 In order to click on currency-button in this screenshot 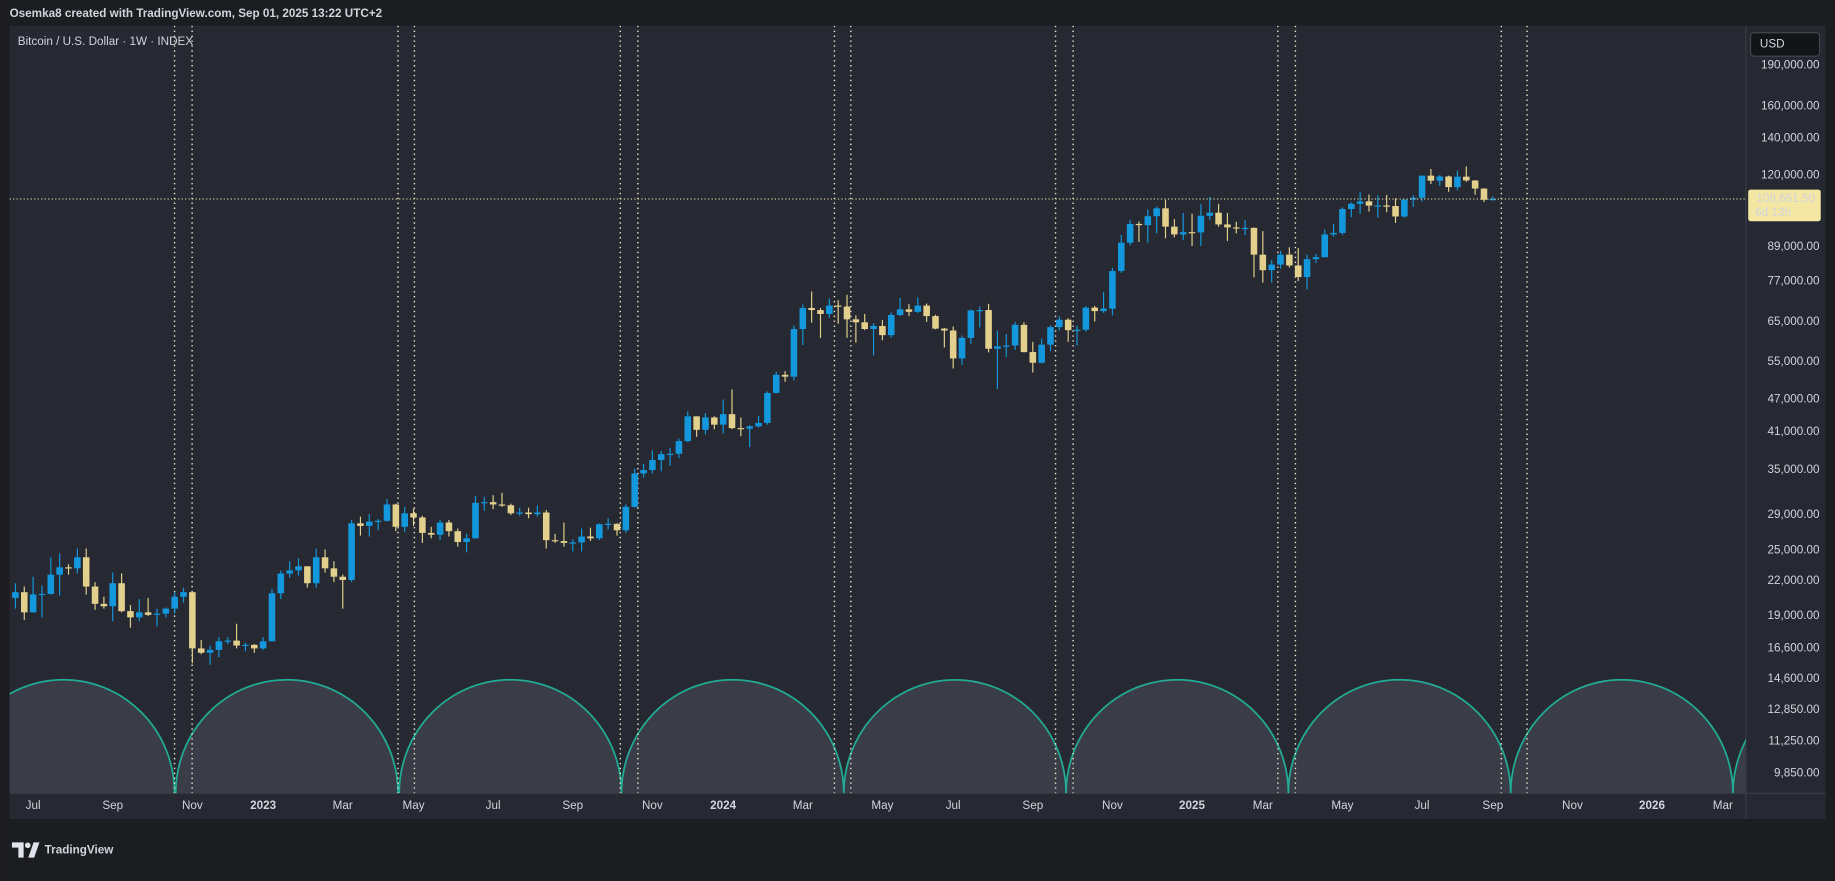, I will do `click(1785, 44)`.